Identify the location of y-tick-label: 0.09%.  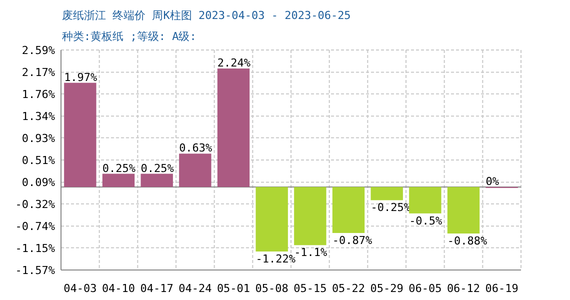
(39, 183).